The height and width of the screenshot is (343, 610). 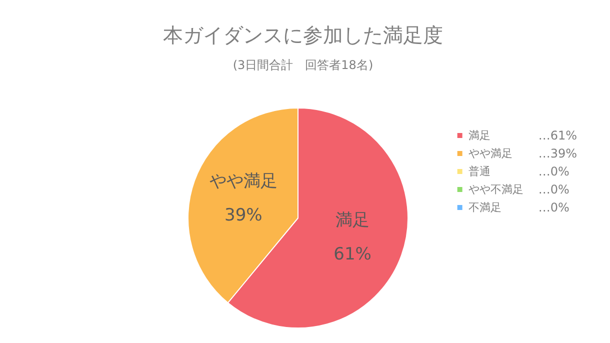 What do you see at coordinates (353, 220) in the screenshot?
I see `slice-label: 満足` at bounding box center [353, 220].